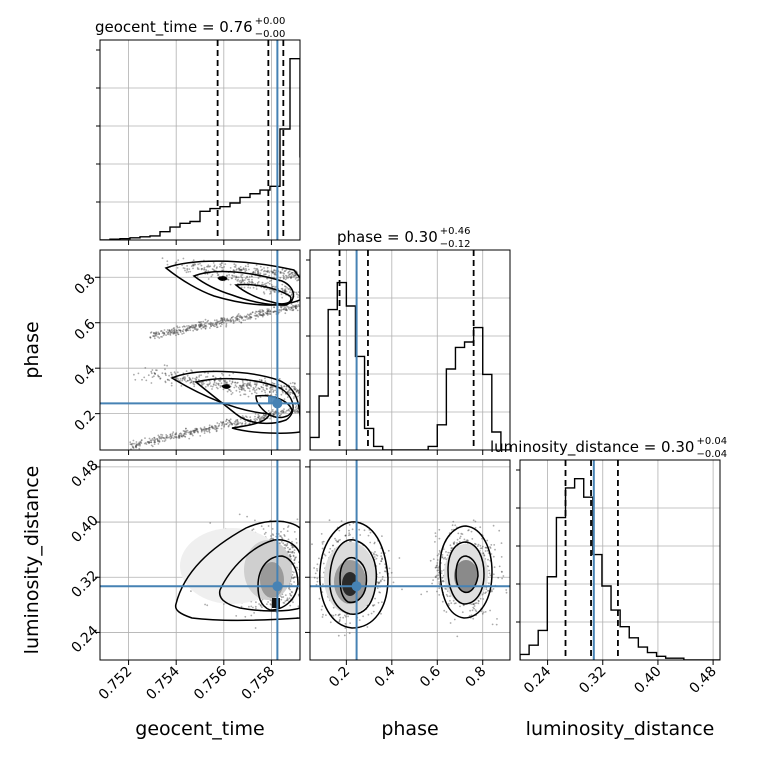  I want to click on title-phase-sup: +0.46, so click(455, 231).